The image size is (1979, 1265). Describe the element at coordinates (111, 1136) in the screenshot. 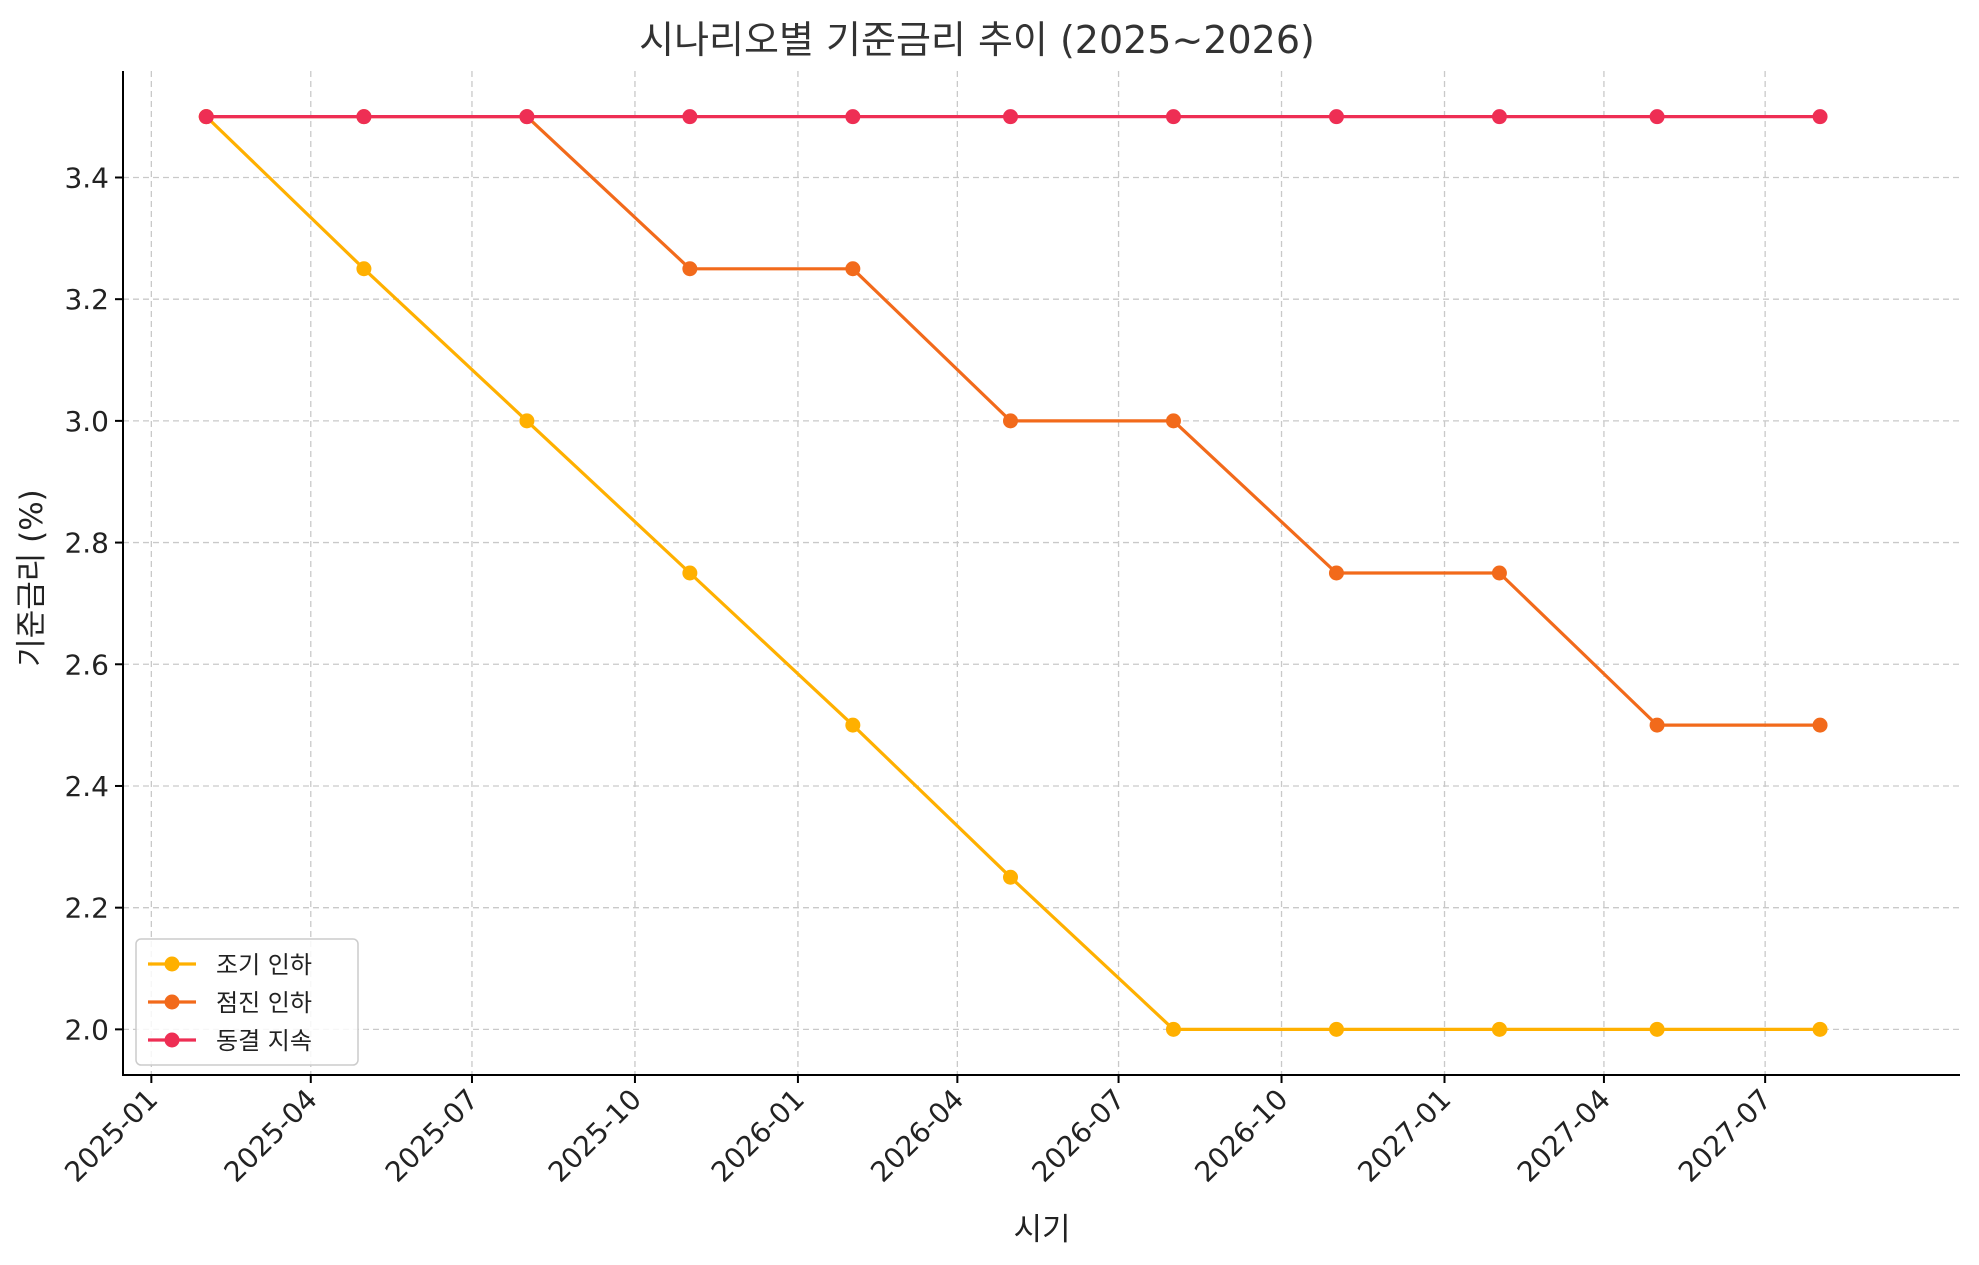

I see `x-tick-label: 2025-01` at that location.